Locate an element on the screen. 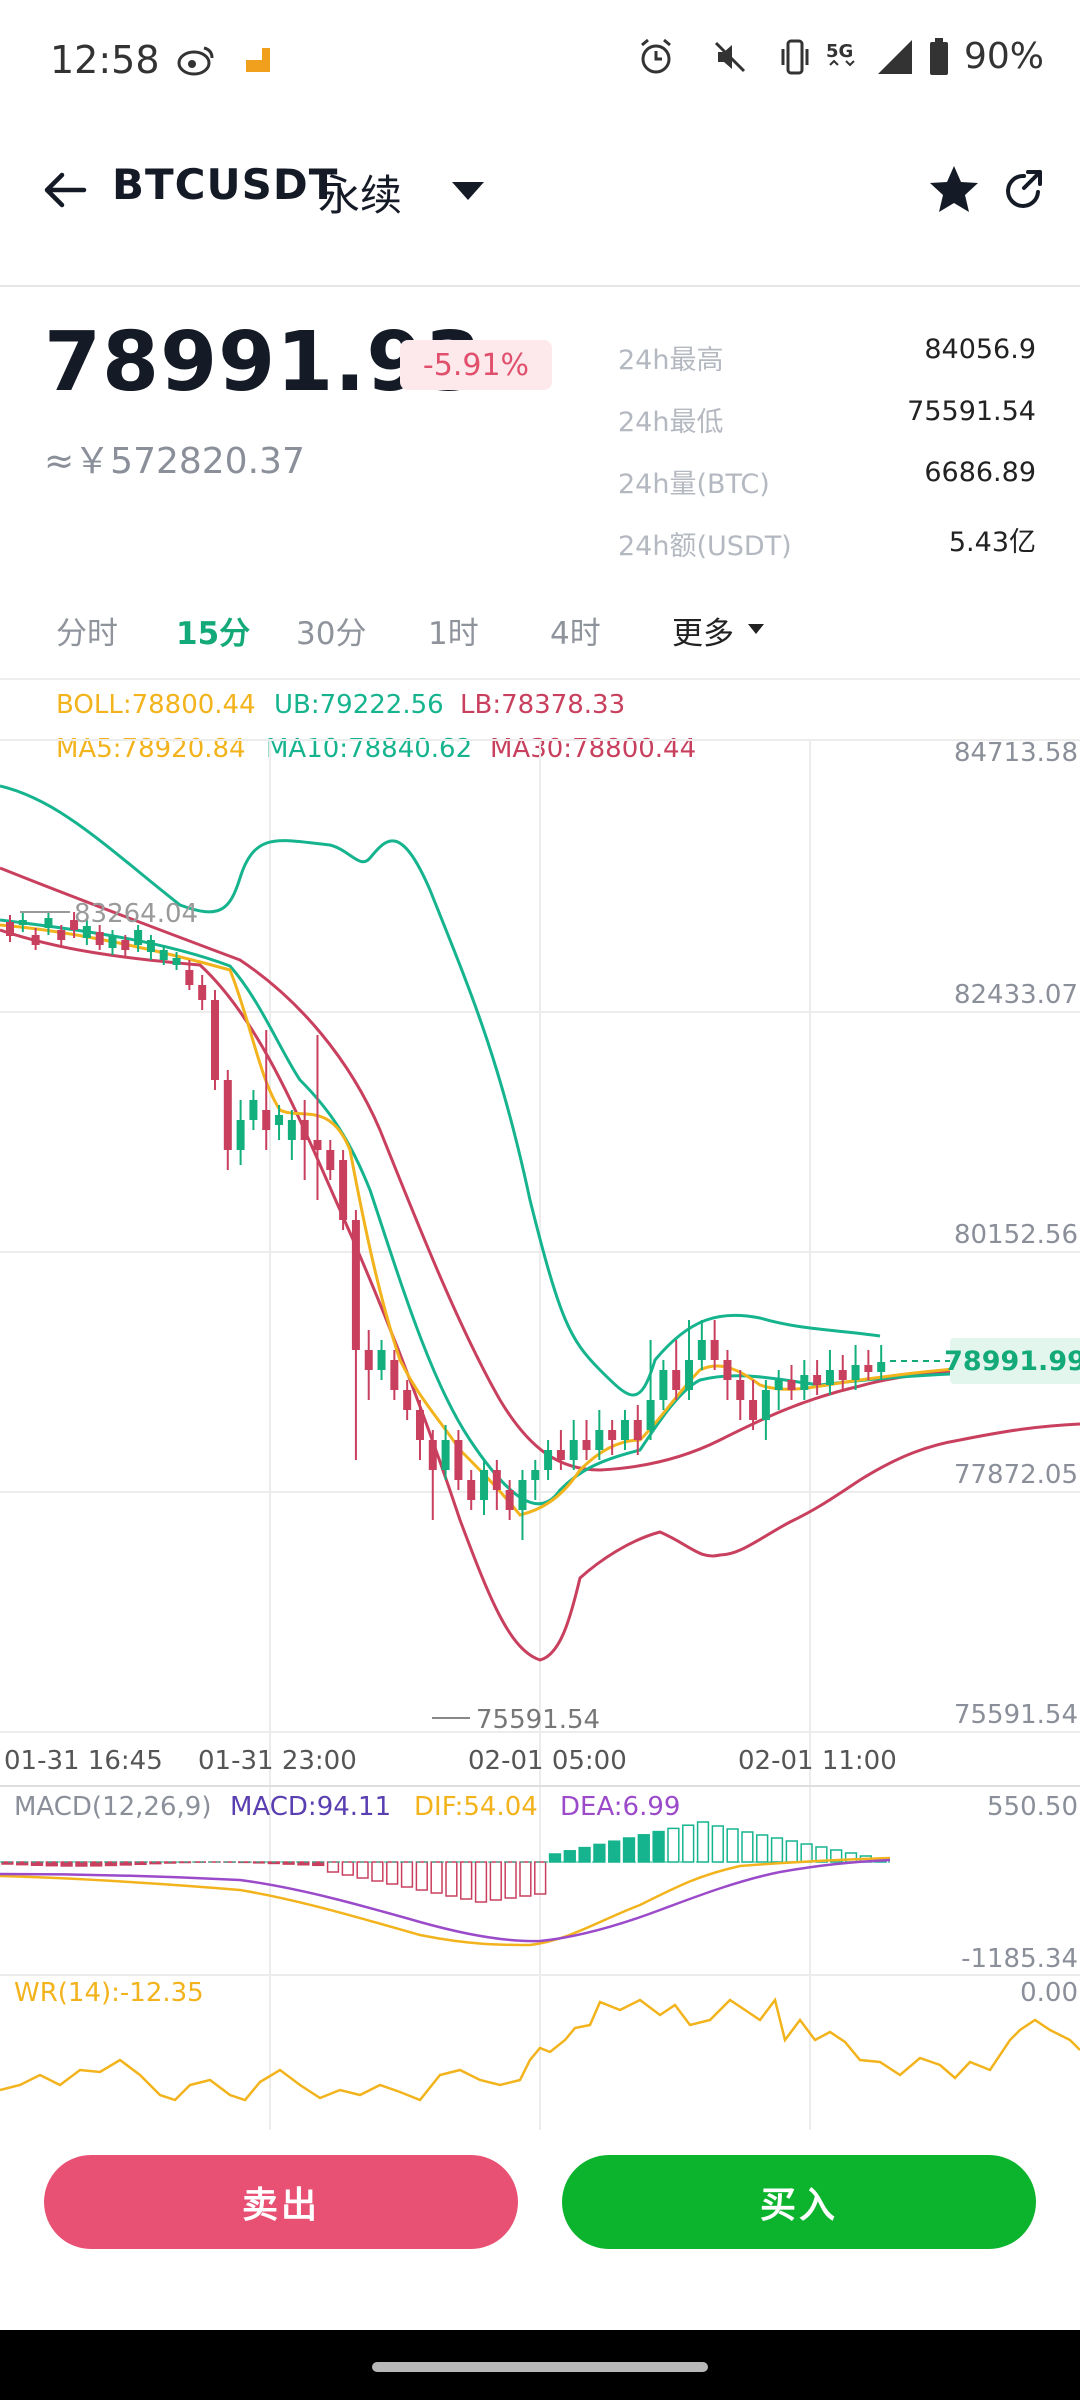  tab-30m: 30分 is located at coordinates (331, 634).